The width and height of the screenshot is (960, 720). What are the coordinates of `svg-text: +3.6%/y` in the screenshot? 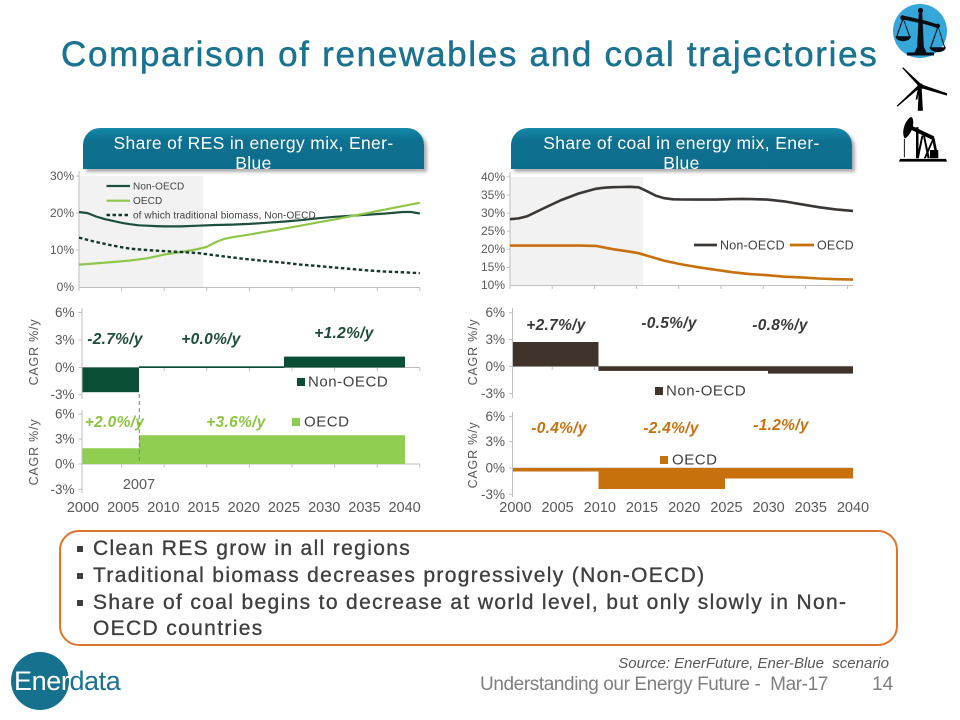 It's located at (236, 422).